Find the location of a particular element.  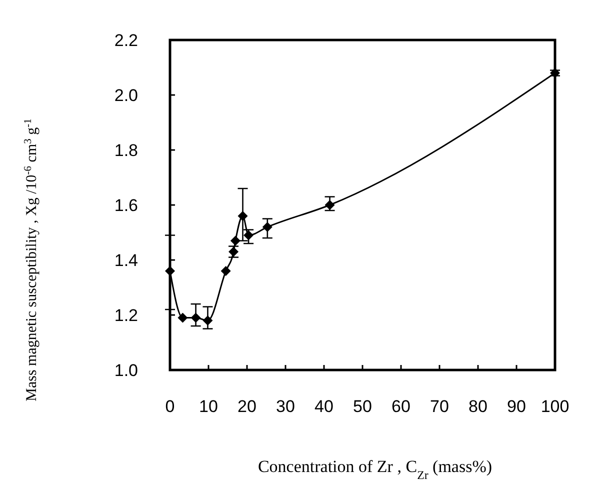

x-tick-label: 60 is located at coordinates (401, 406).